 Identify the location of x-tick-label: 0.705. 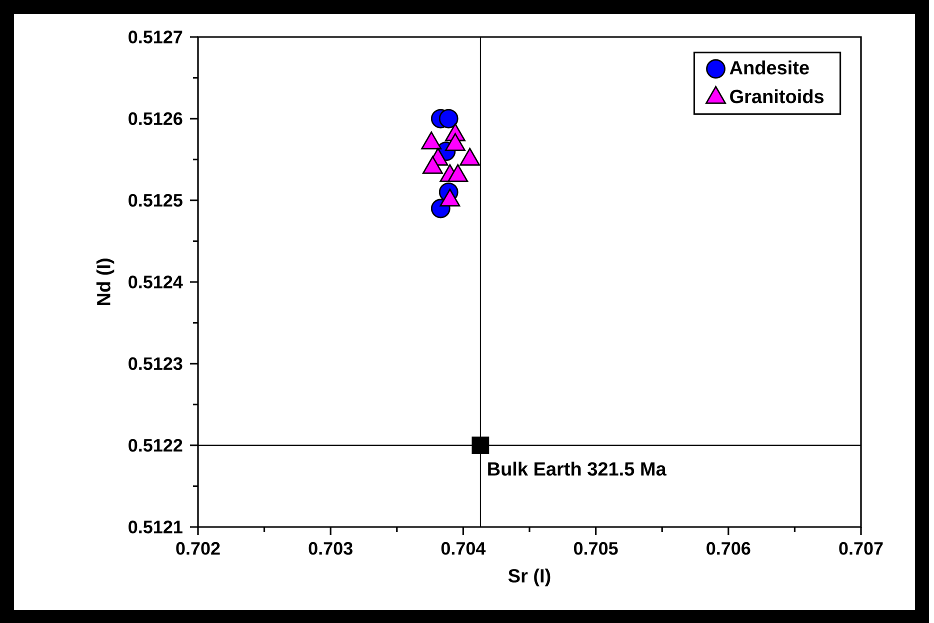
(596, 548).